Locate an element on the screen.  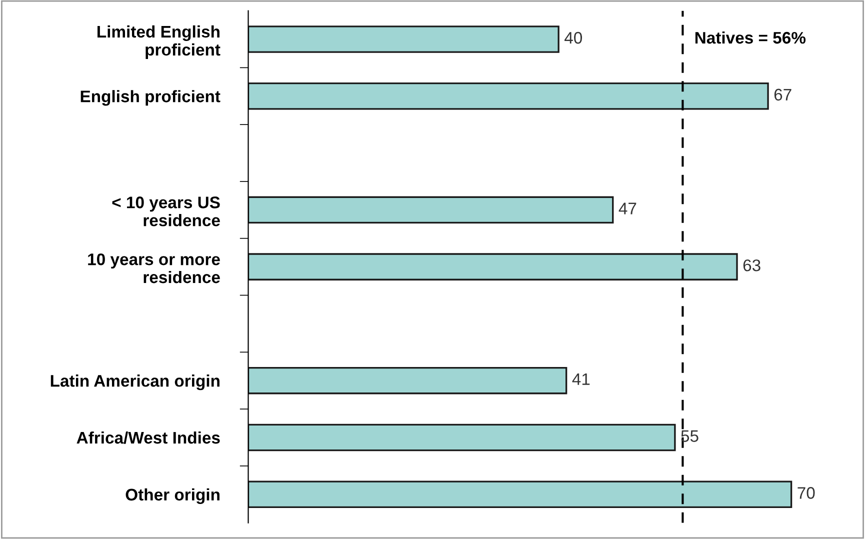
data-label: 40 is located at coordinates (573, 38).